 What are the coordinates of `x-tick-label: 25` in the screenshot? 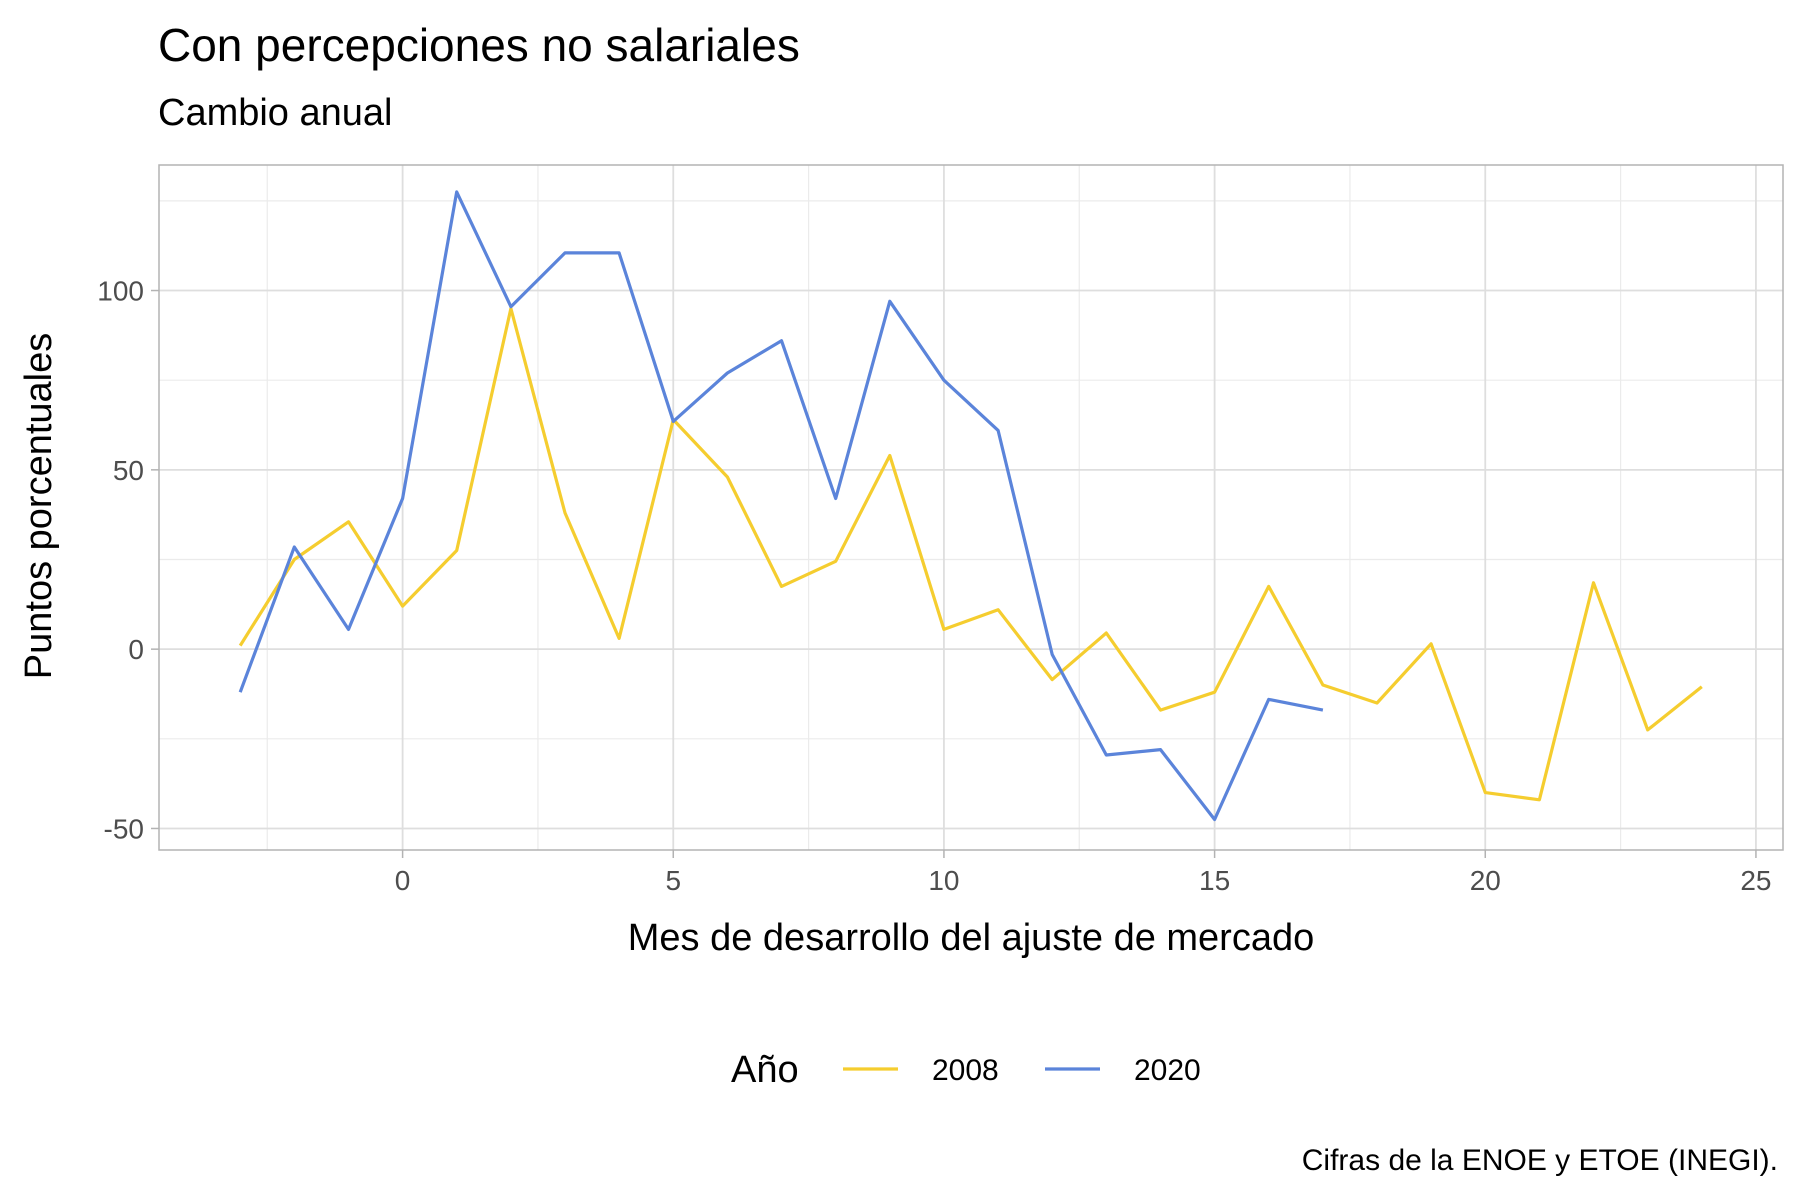 It's located at (1755, 880).